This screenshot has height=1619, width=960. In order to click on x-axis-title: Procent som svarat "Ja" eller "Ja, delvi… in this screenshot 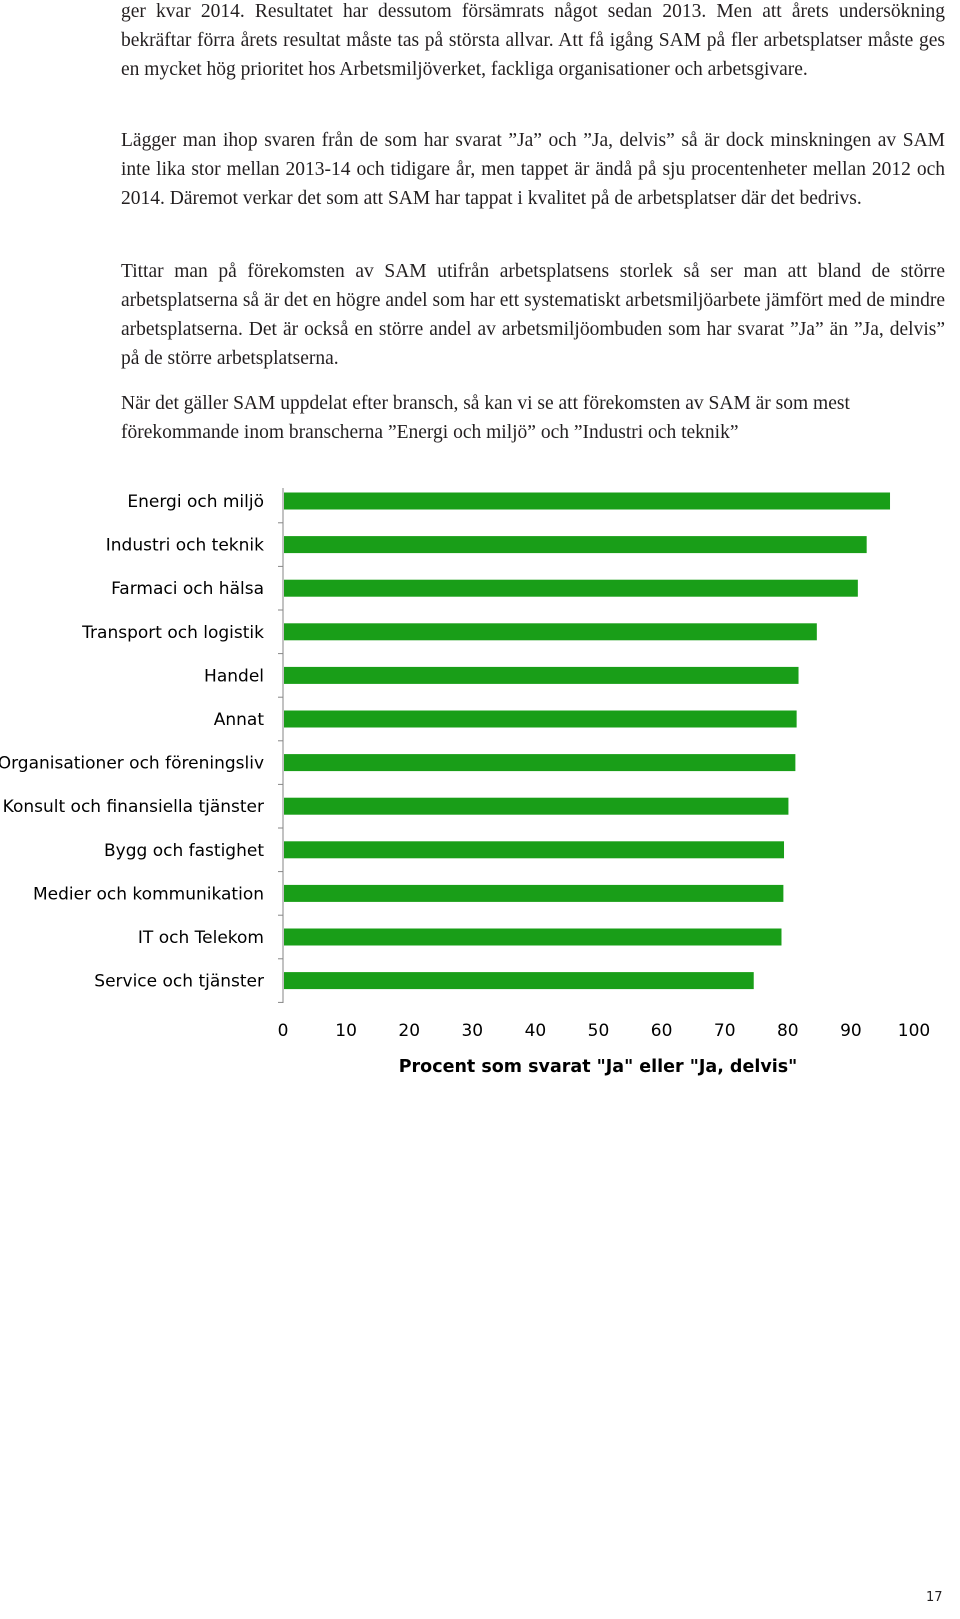, I will do `click(598, 1067)`.